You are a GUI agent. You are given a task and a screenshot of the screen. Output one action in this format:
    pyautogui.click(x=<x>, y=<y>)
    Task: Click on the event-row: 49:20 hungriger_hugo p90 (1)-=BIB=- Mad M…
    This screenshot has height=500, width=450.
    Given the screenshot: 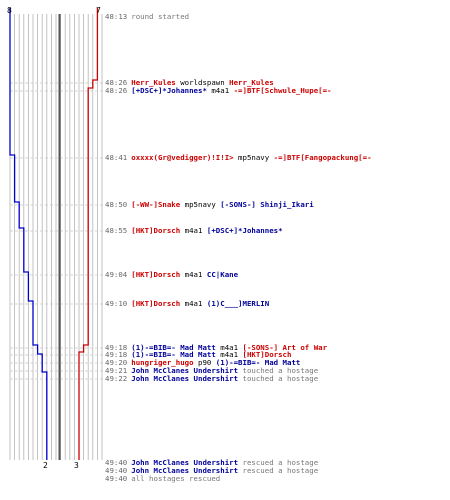 What is the action you would take?
    pyautogui.click(x=276, y=363)
    